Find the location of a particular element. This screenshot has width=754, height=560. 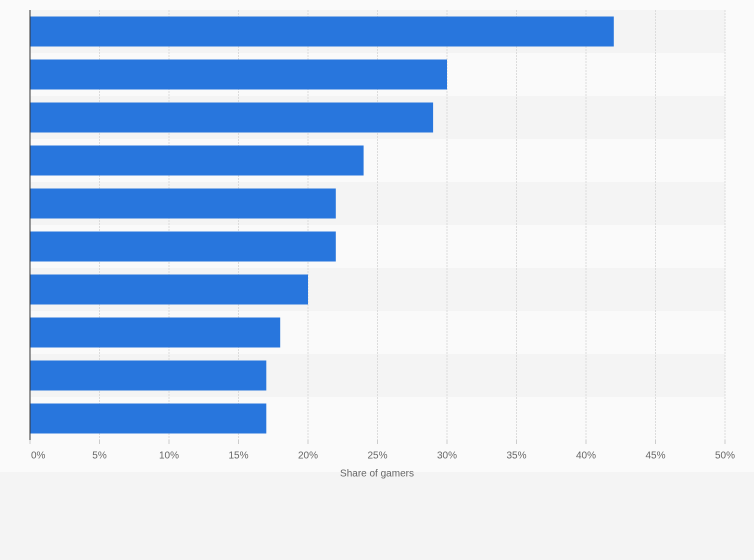

x-tick-label: 50% is located at coordinates (725, 456).